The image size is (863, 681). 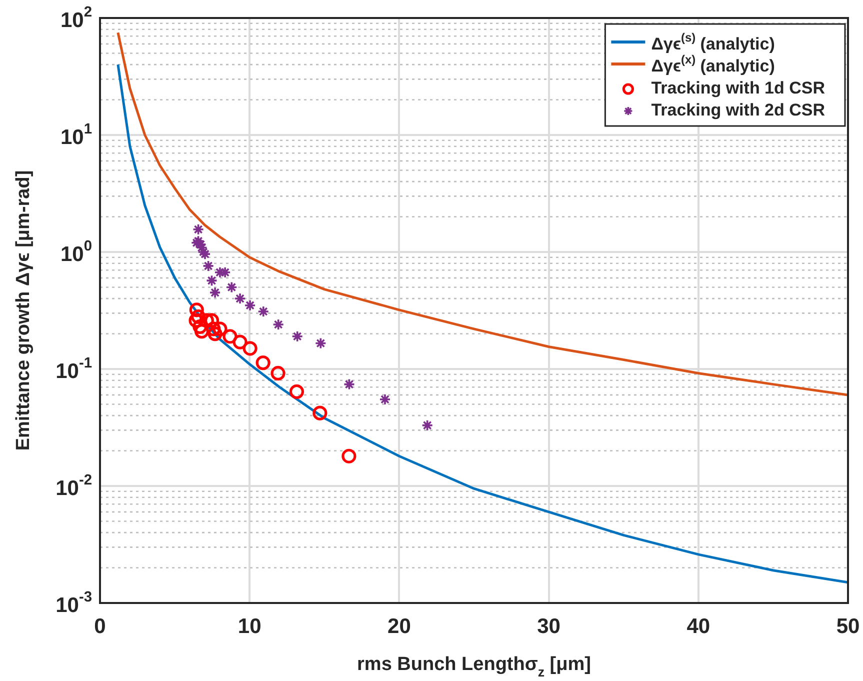 I want to click on x-tick-label: 30, so click(x=548, y=626).